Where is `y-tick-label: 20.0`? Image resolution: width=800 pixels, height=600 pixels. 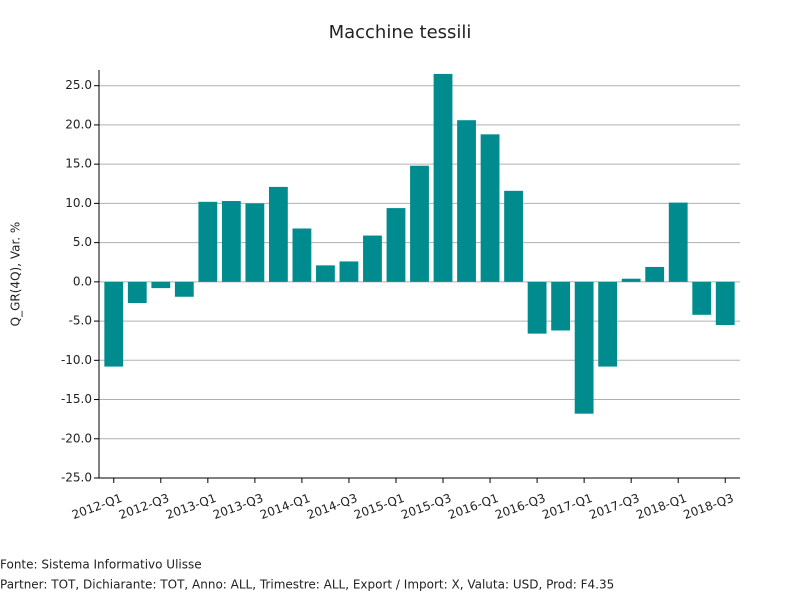
y-tick-label: 20.0 is located at coordinates (78, 124).